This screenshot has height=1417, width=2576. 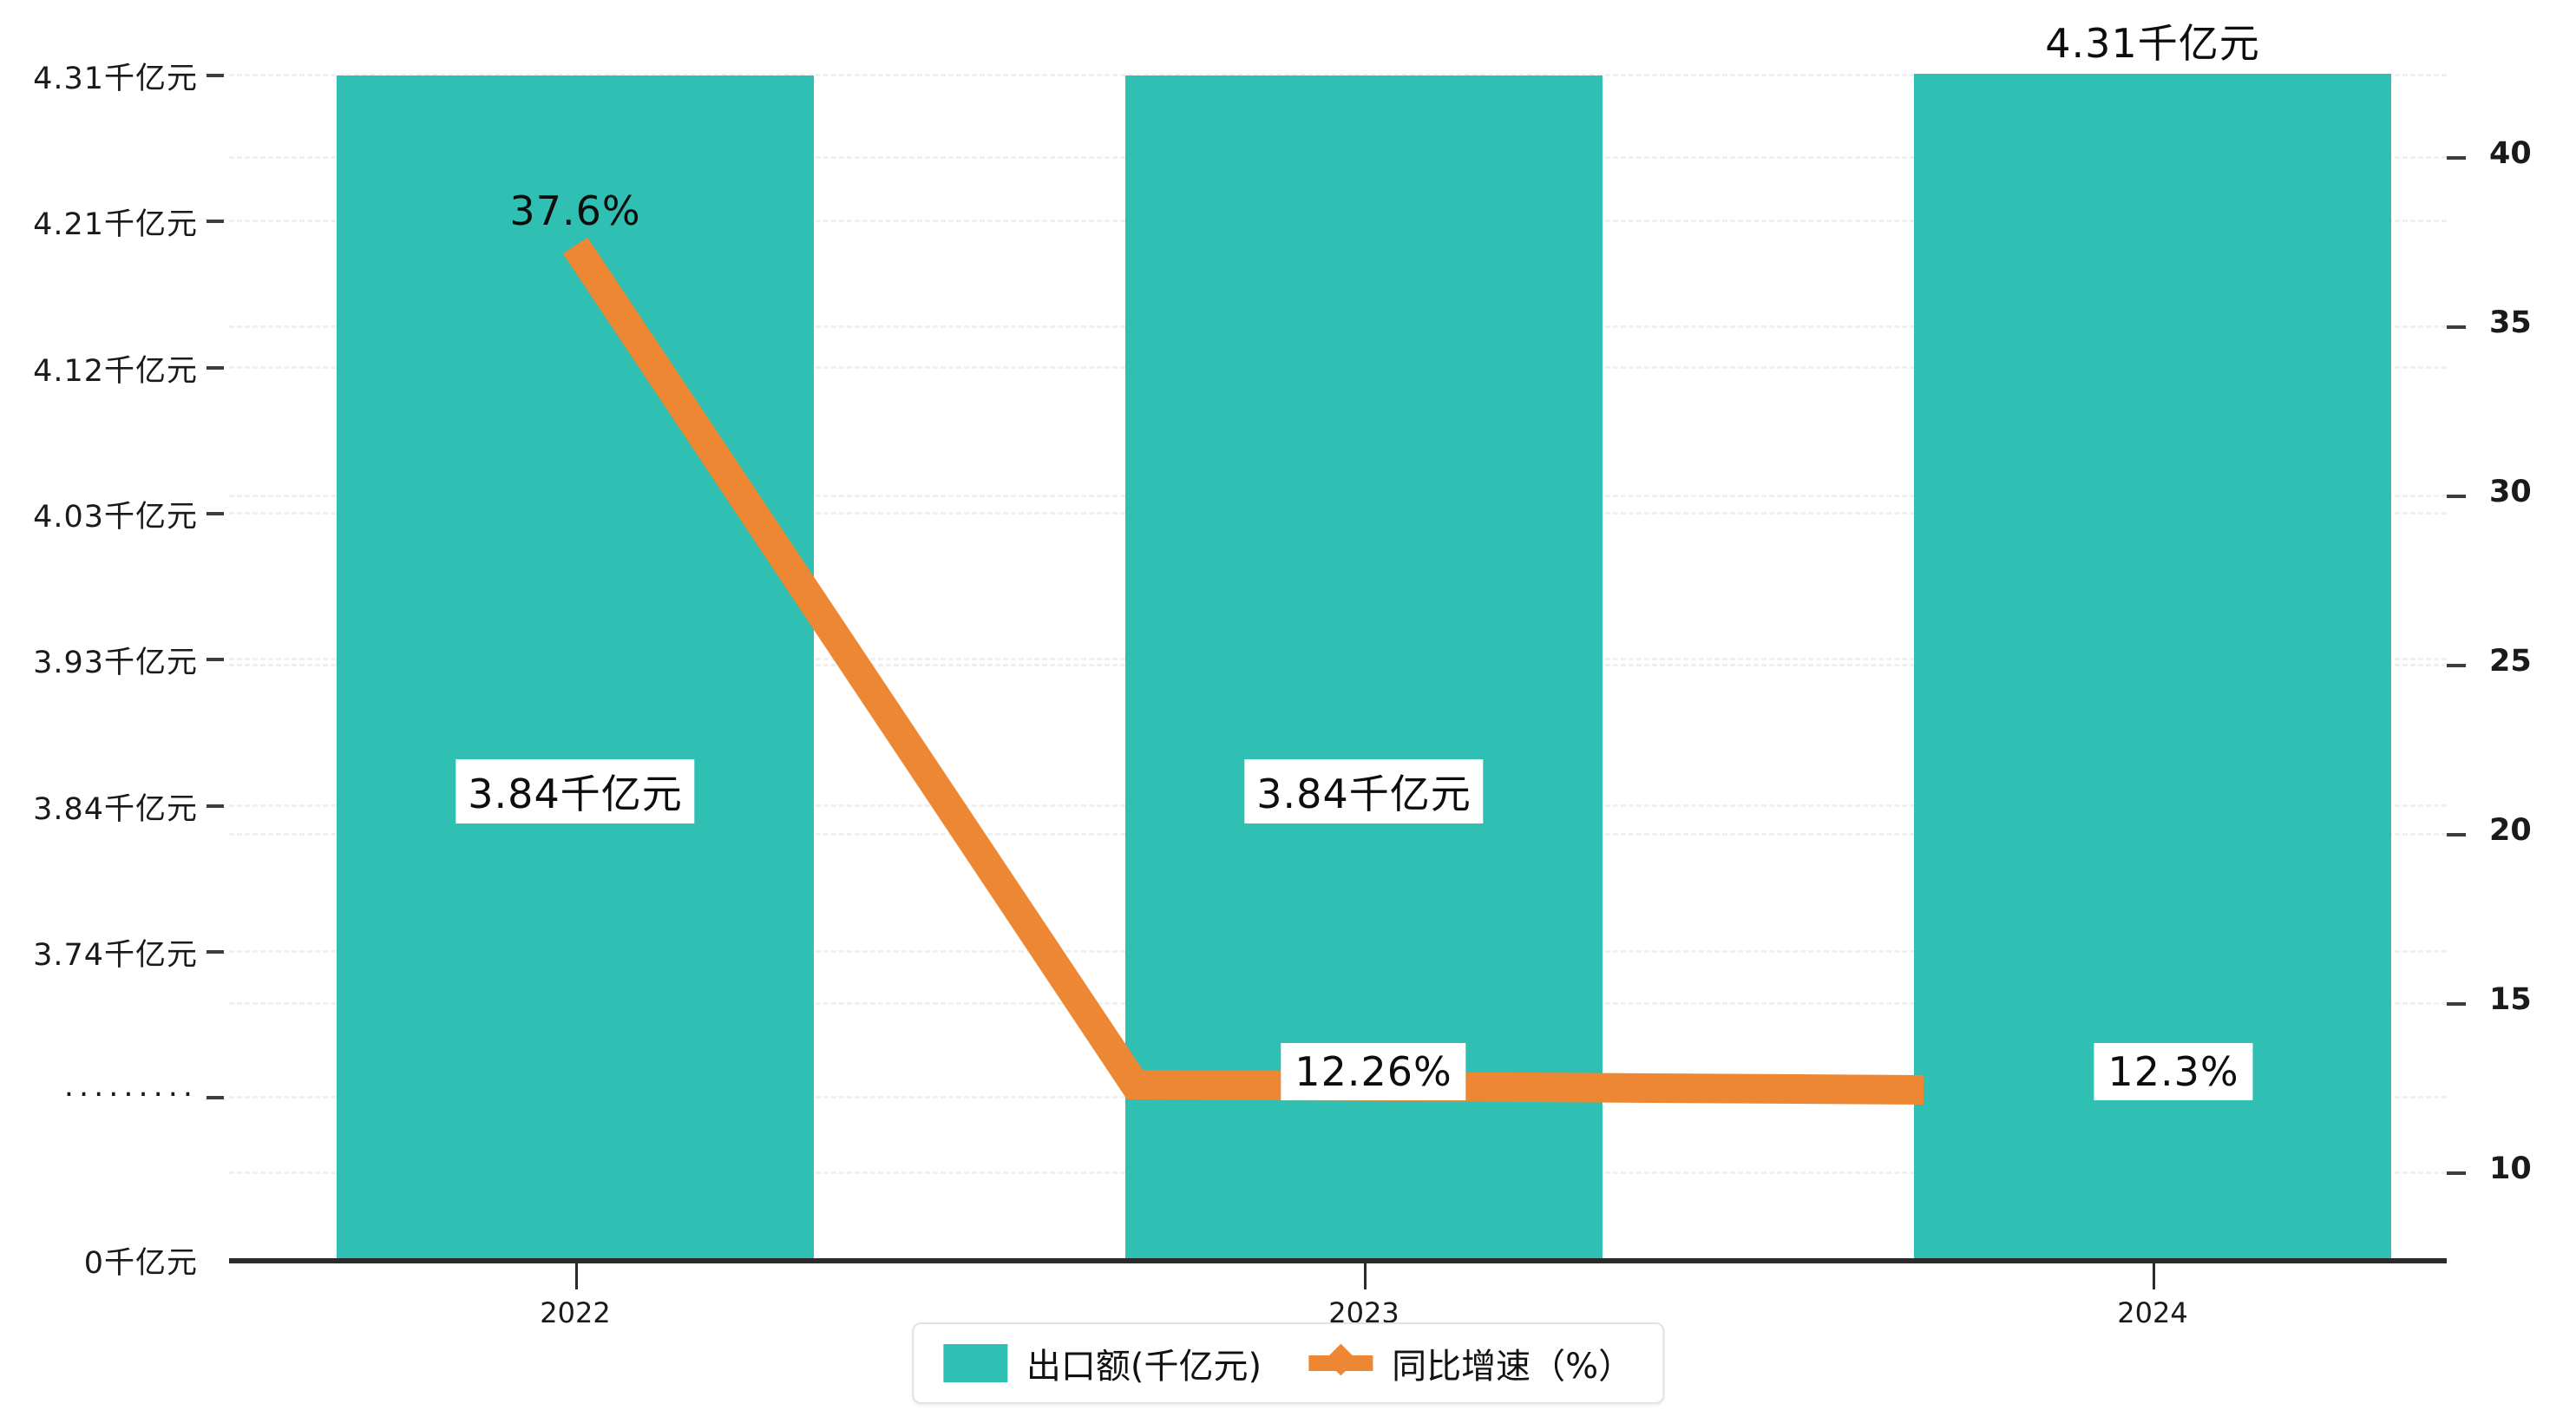 I want to click on x-axis-label-2024: 2024, so click(x=2152, y=1313).